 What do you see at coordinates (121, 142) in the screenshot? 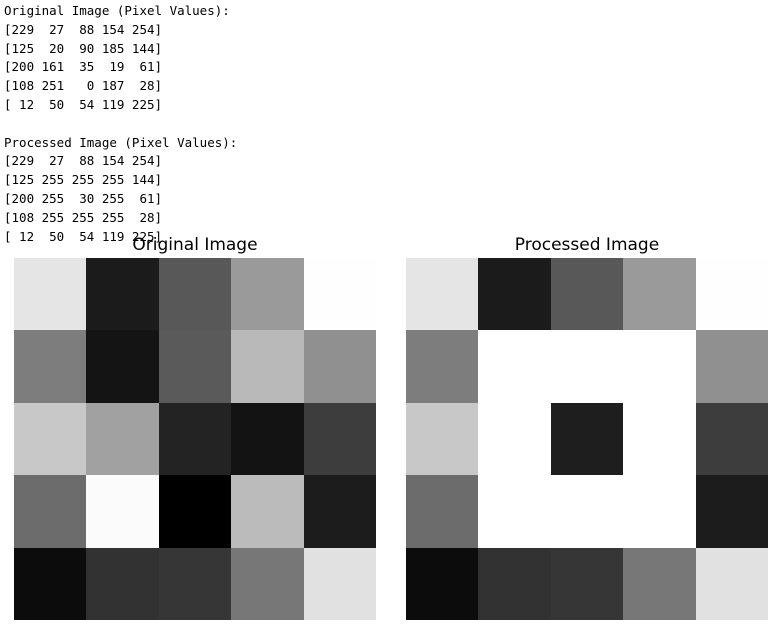
I see `processed-values-header: Processed Image (Pixel Values):` at bounding box center [121, 142].